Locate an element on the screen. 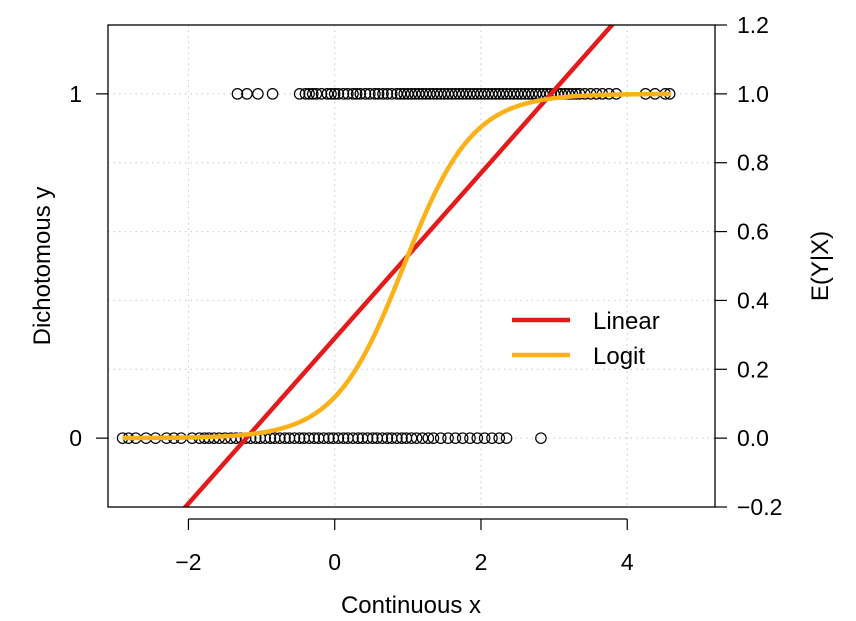 Image resolution: width=856 pixels, height=621 pixels. y-axis-title-right: E(Y|X) is located at coordinates (820, 266).